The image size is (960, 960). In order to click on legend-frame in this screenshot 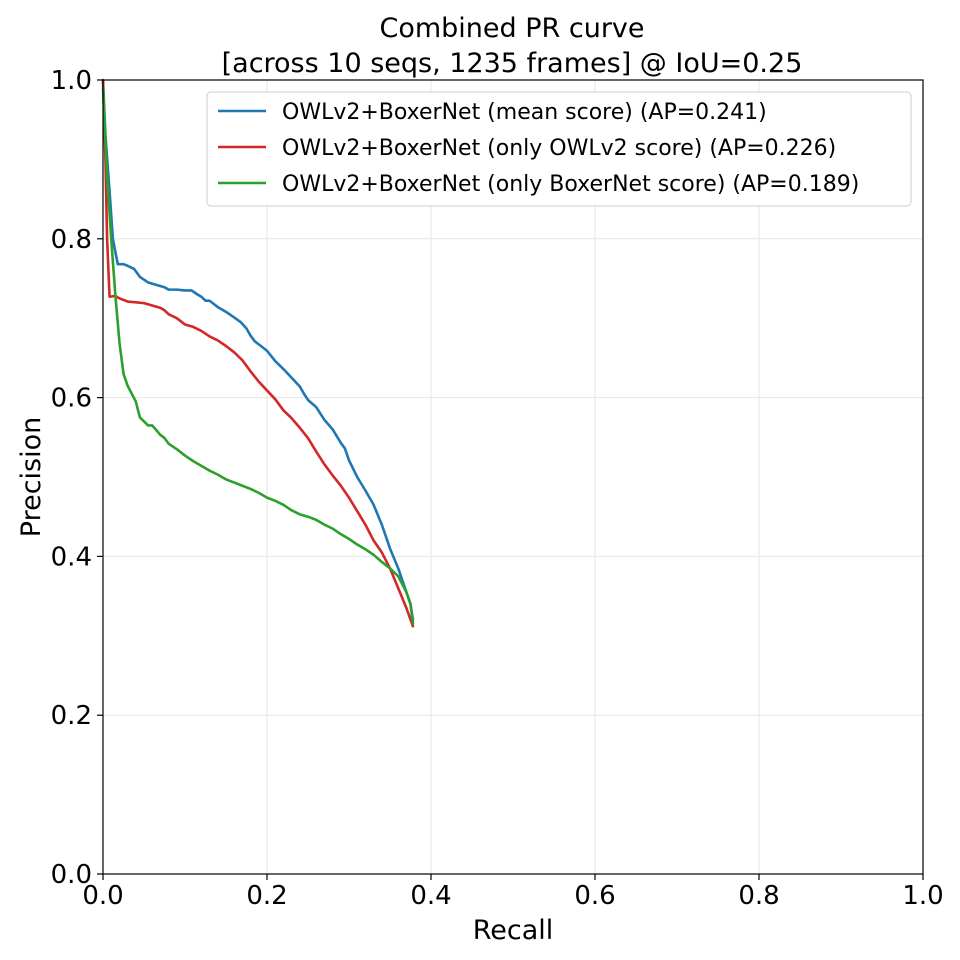, I will do `click(559, 149)`.